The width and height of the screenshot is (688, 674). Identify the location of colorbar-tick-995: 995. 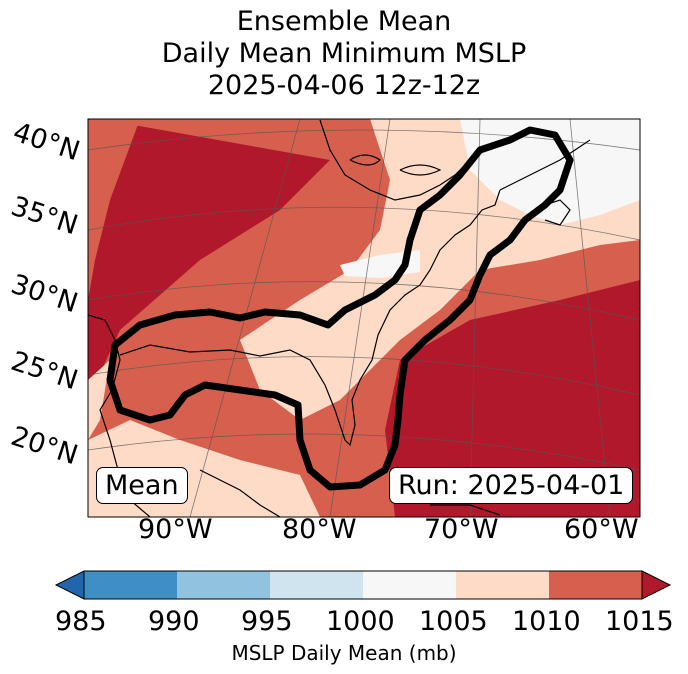
(267, 621).